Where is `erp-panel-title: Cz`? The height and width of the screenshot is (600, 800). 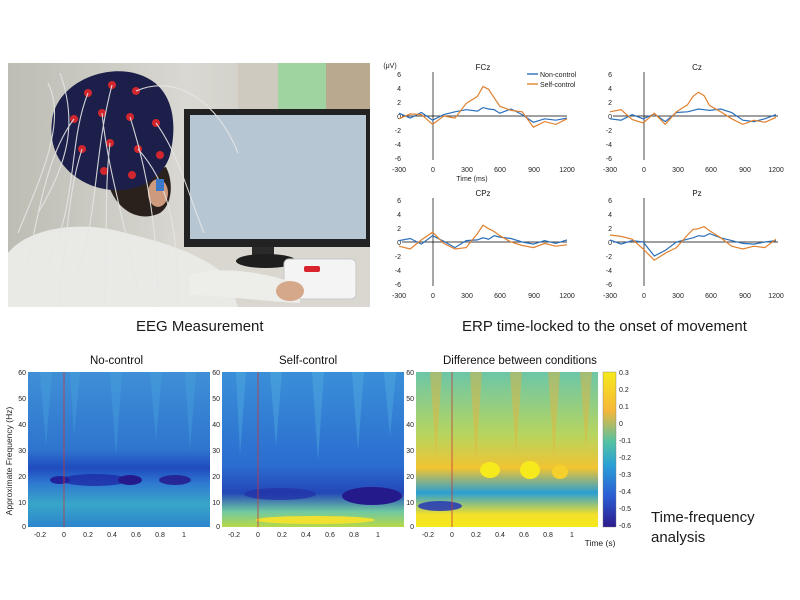 erp-panel-title: Cz is located at coordinates (697, 67).